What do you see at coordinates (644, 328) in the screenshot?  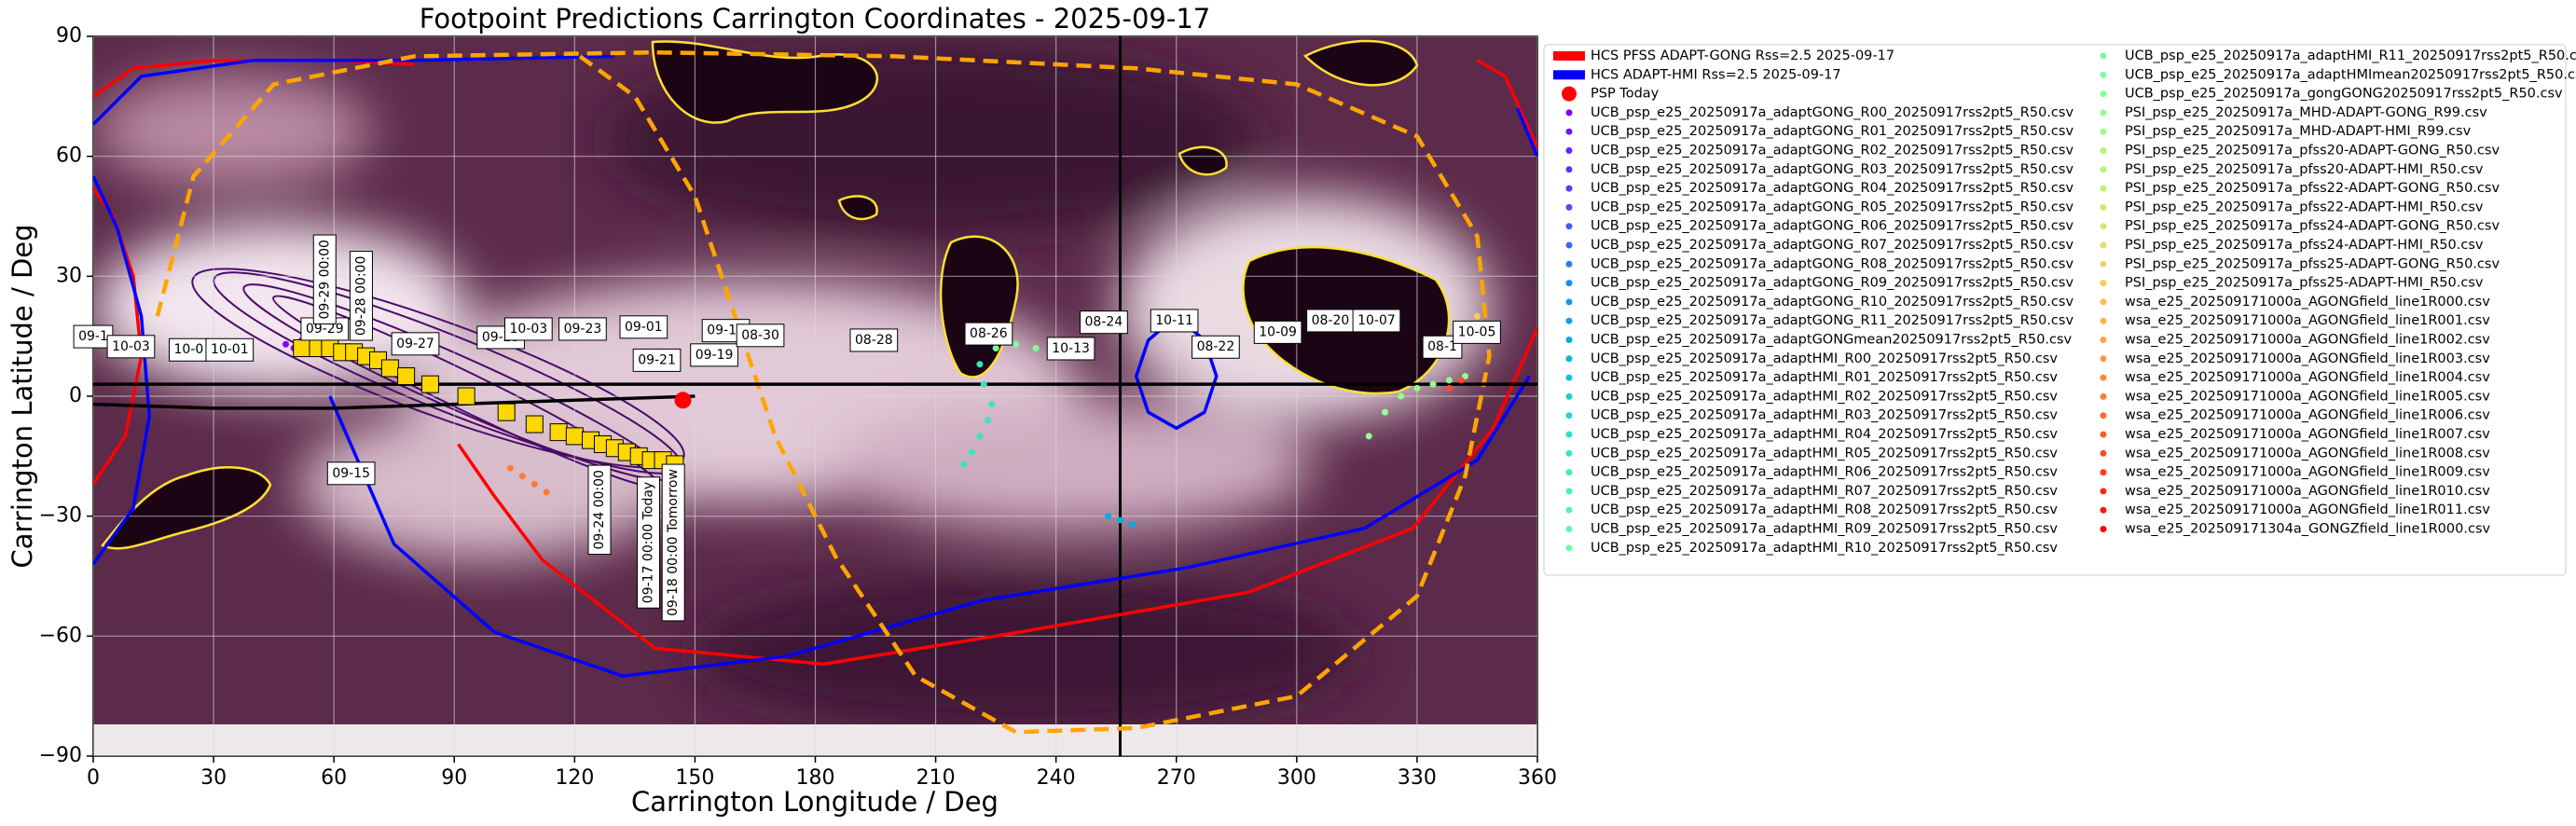 I see `annotation-label: 09-01` at bounding box center [644, 328].